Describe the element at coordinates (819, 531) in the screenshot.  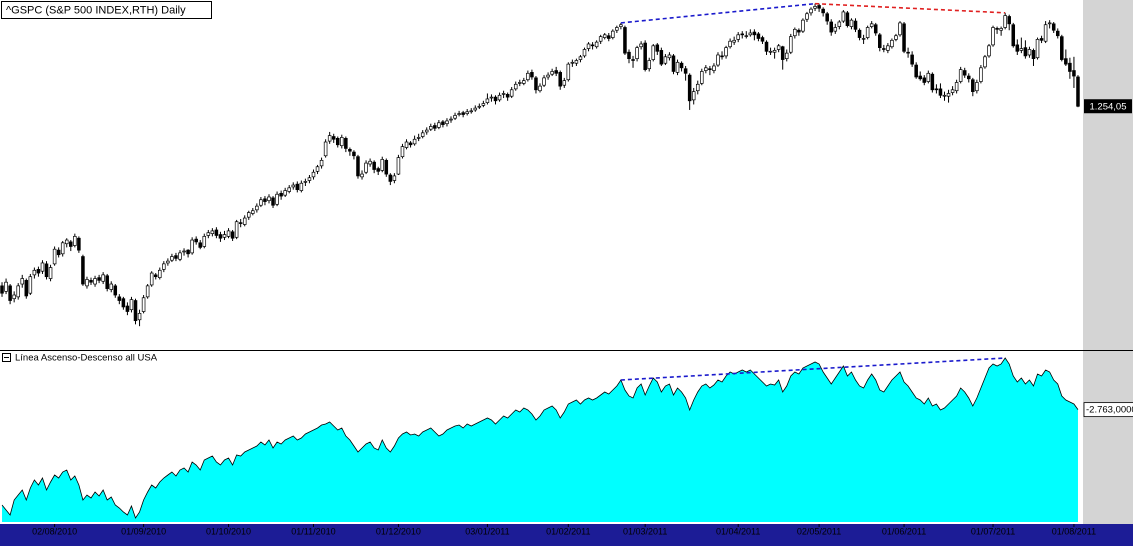
I see `x-tick-label: 02/05/2011` at that location.